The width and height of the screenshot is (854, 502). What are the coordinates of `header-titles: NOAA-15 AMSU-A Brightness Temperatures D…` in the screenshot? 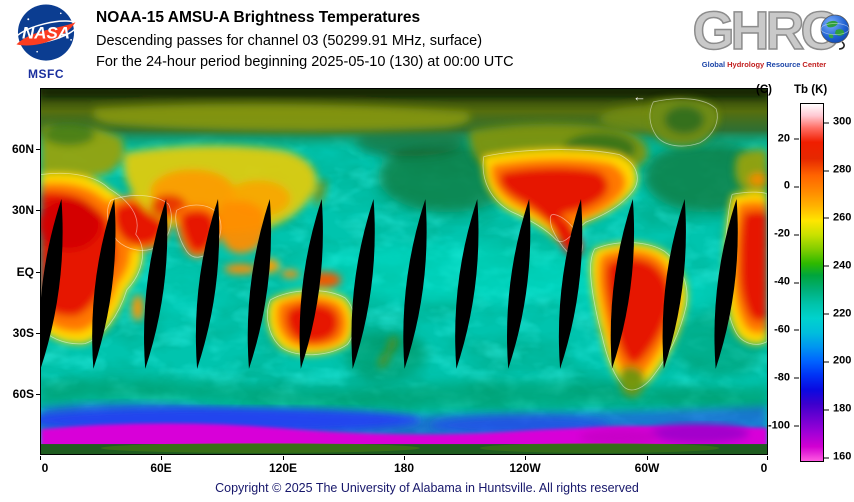 It's located at (305, 42).